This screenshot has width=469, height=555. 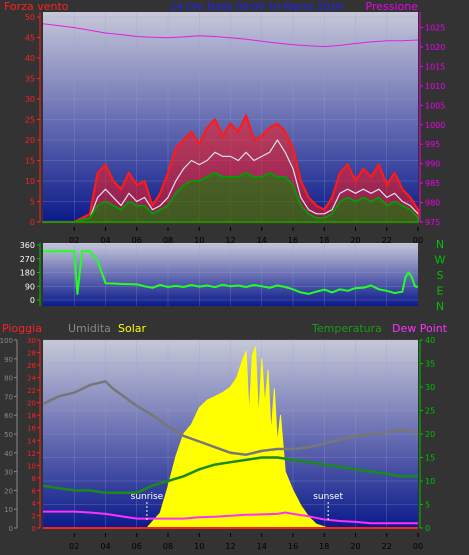 I want to click on panel3-x-tick-label: 02, so click(x=74, y=546).